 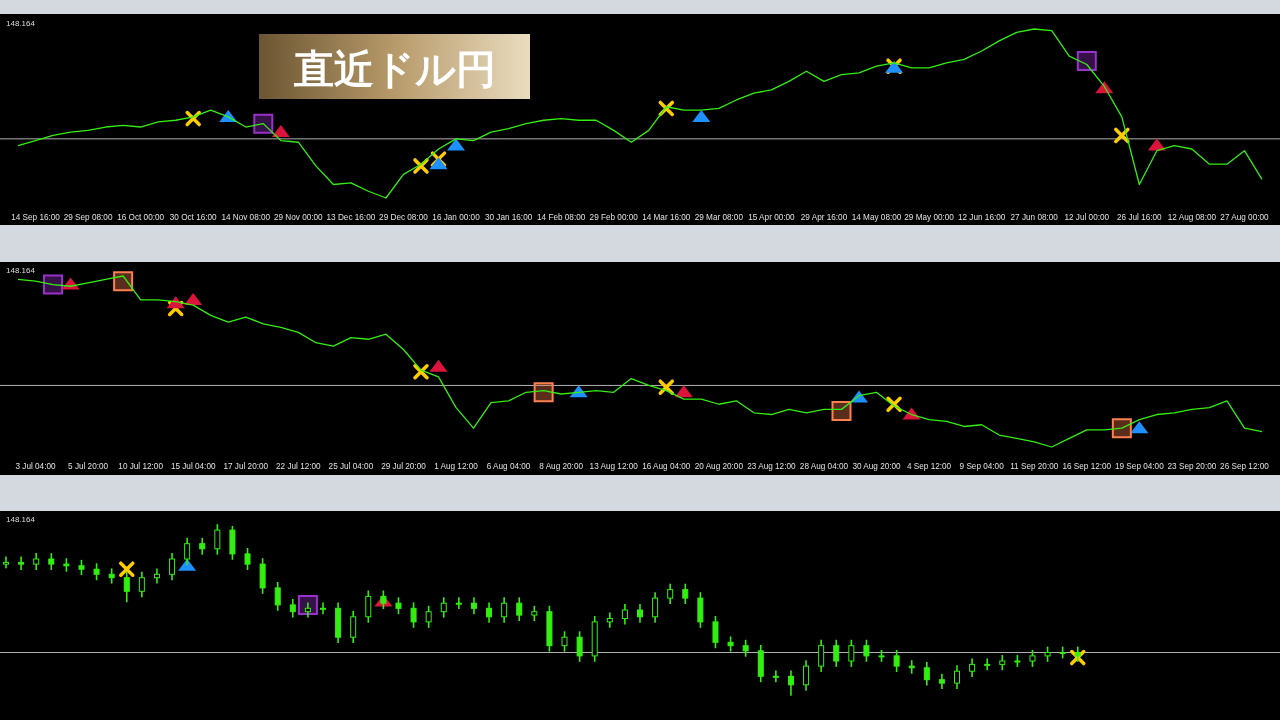 What do you see at coordinates (351, 466) in the screenshot?
I see `x-tick-label: 25 Jul 04:00` at bounding box center [351, 466].